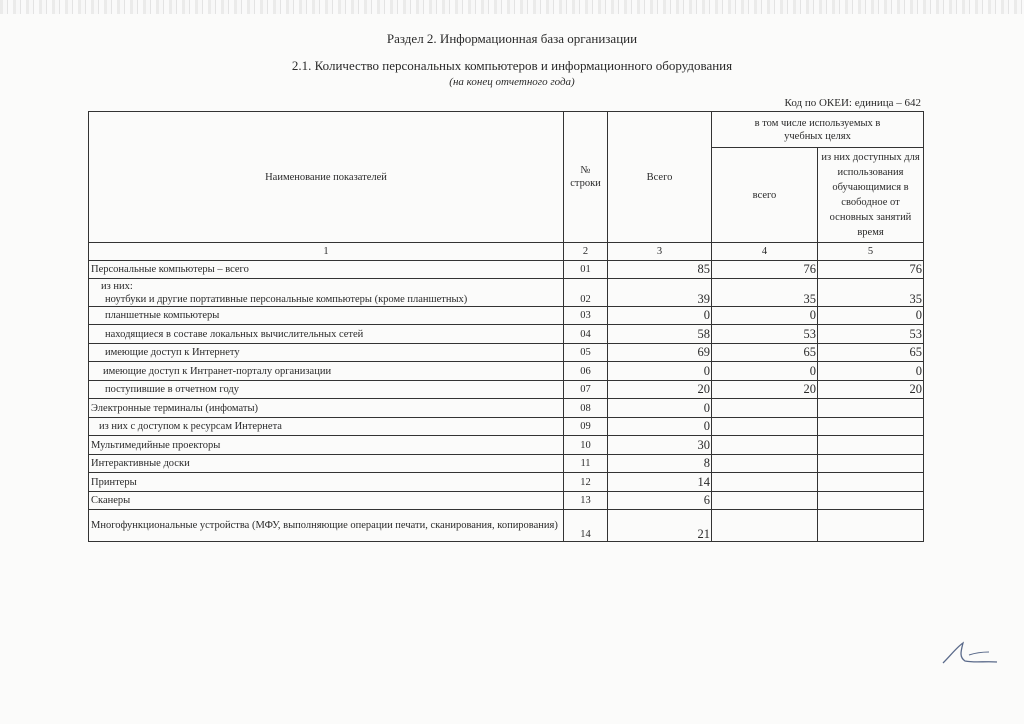  What do you see at coordinates (764, 251) in the screenshot?
I see `col-number: 4` at bounding box center [764, 251].